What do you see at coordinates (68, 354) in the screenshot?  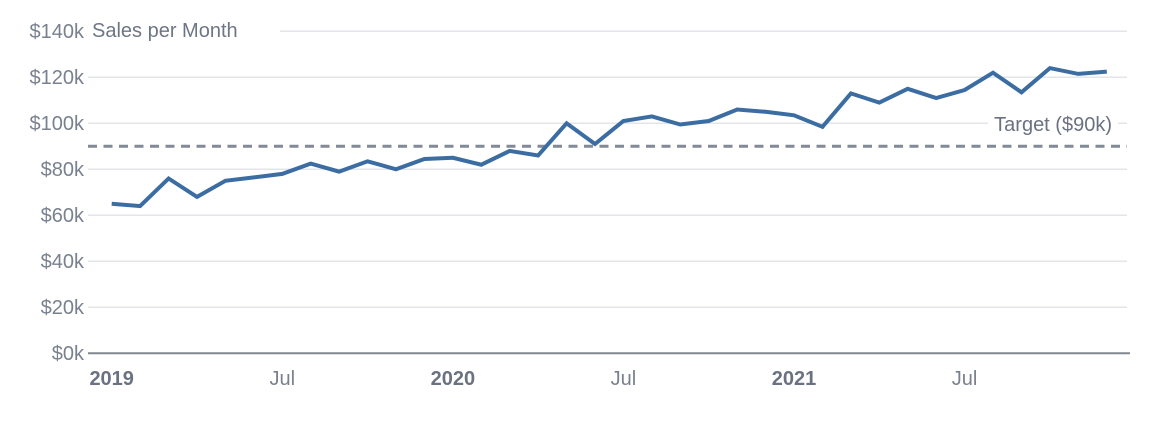 I see `y-axis-tick-label: $0k` at bounding box center [68, 354].